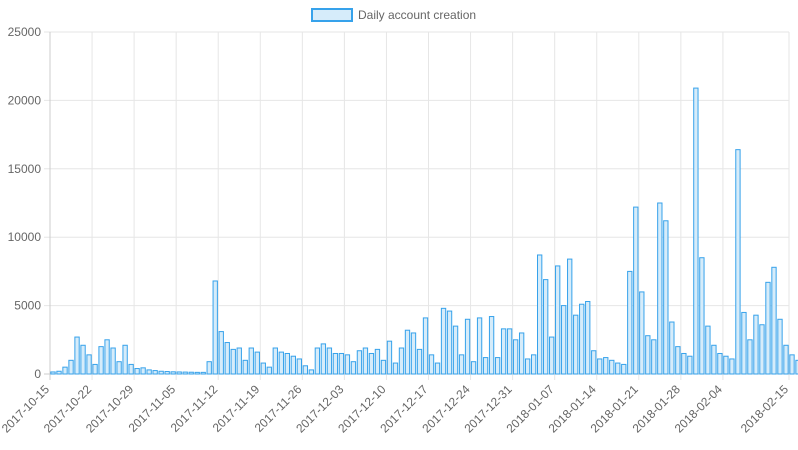 The image size is (798, 450). Describe the element at coordinates (417, 15) in the screenshot. I see `legend-label: Daily account creation` at that location.